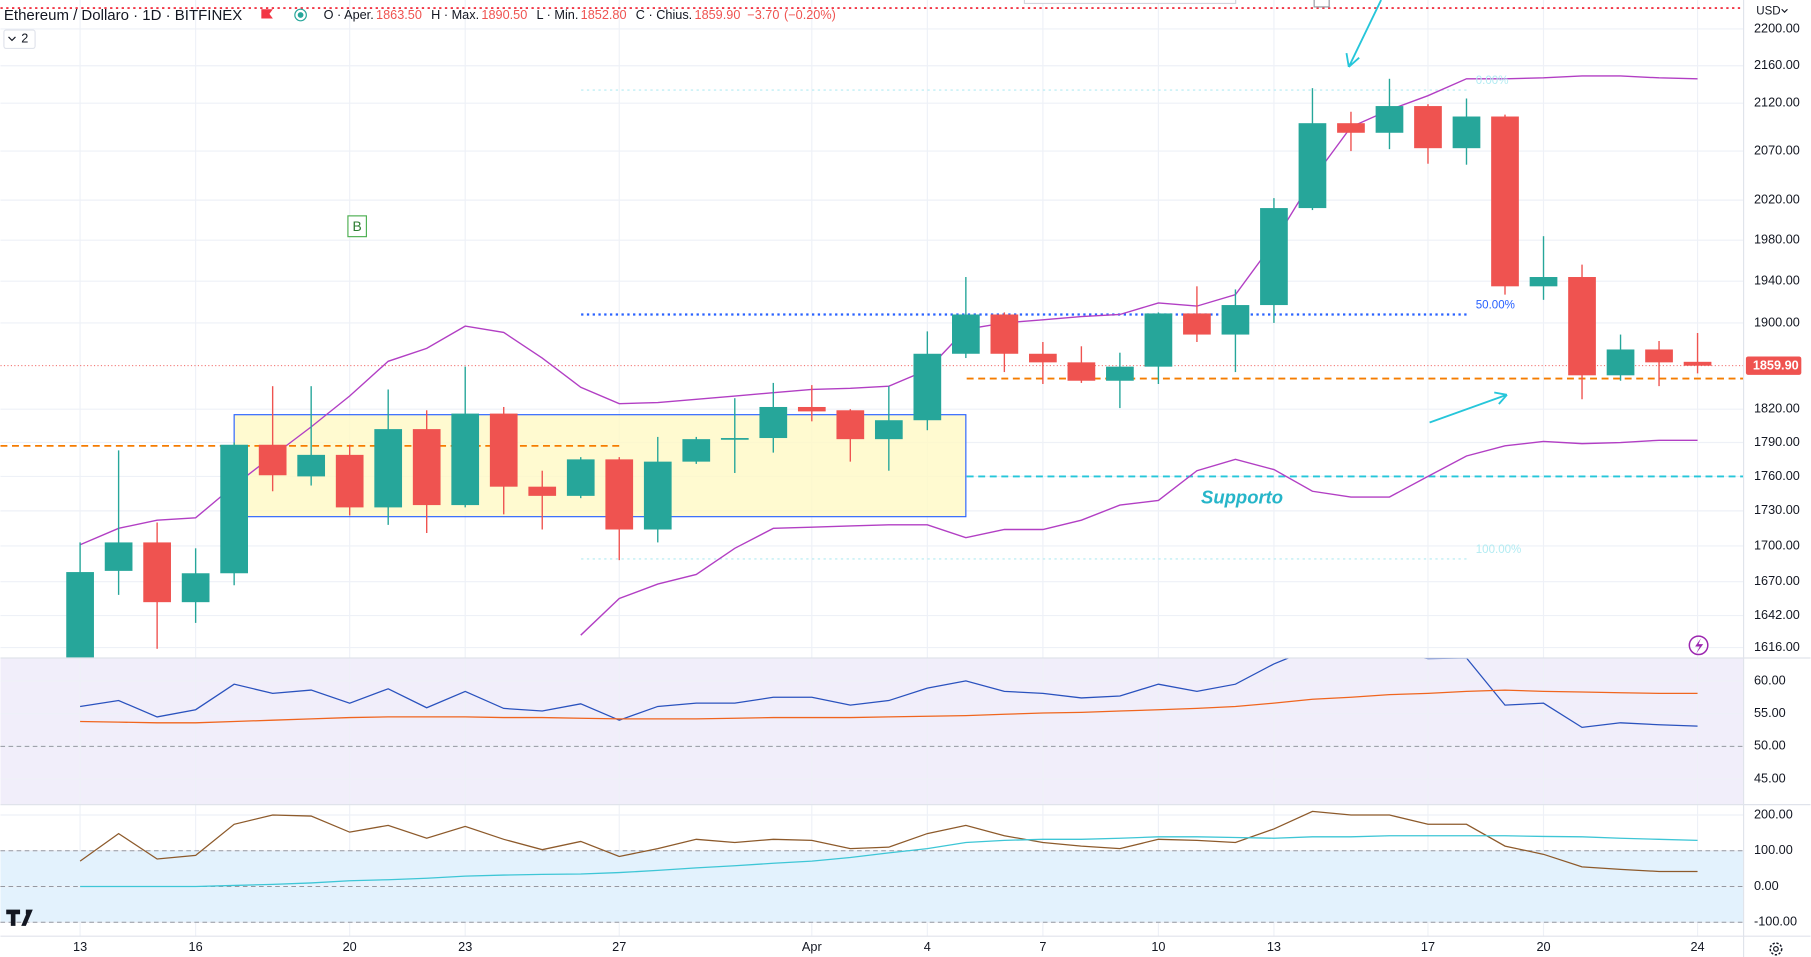 This screenshot has height=957, width=1811. I want to click on y-tick-label: 100.00, so click(1773, 850).